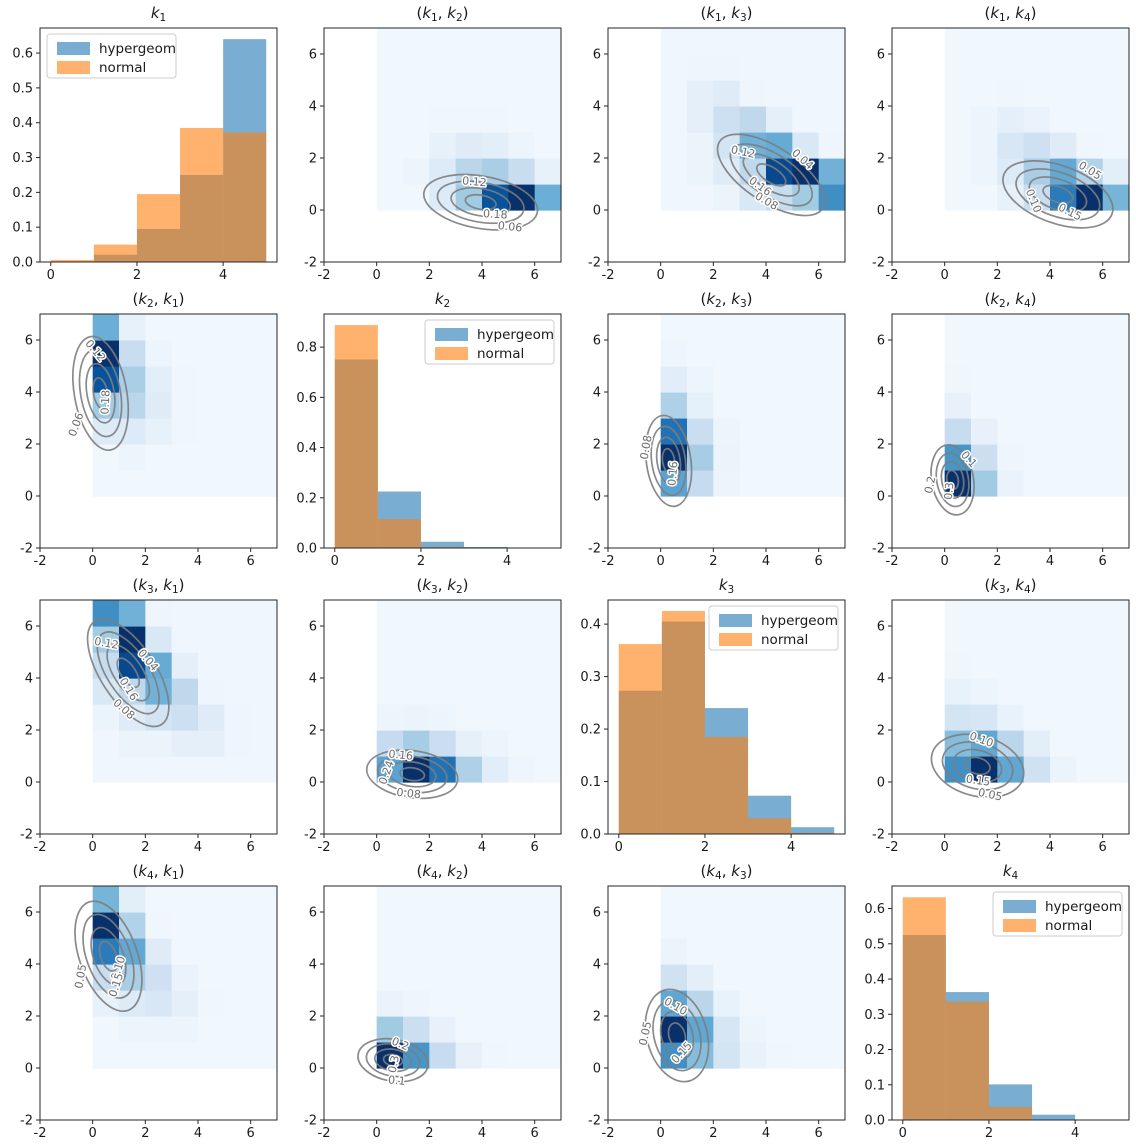 This screenshot has height=1148, width=1136. Describe the element at coordinates (158, 14) in the screenshot. I see `panel-title: k1` at that location.